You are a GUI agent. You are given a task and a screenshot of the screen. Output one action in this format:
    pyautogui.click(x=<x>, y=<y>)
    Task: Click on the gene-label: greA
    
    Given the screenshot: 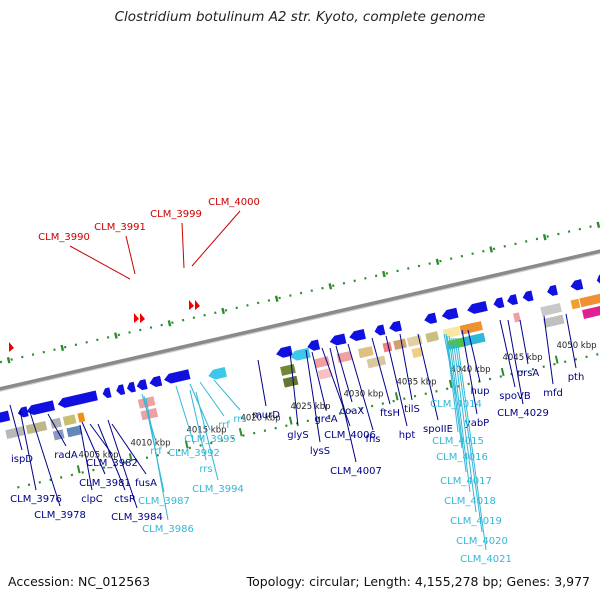 What is the action you would take?
    pyautogui.click(x=325, y=419)
    